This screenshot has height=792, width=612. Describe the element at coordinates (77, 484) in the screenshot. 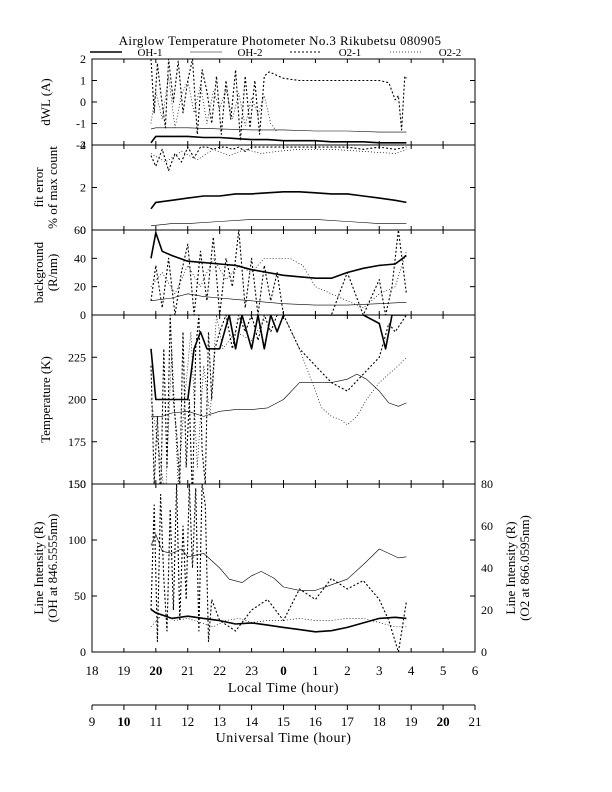

I see `y-tick-label: 150` at that location.